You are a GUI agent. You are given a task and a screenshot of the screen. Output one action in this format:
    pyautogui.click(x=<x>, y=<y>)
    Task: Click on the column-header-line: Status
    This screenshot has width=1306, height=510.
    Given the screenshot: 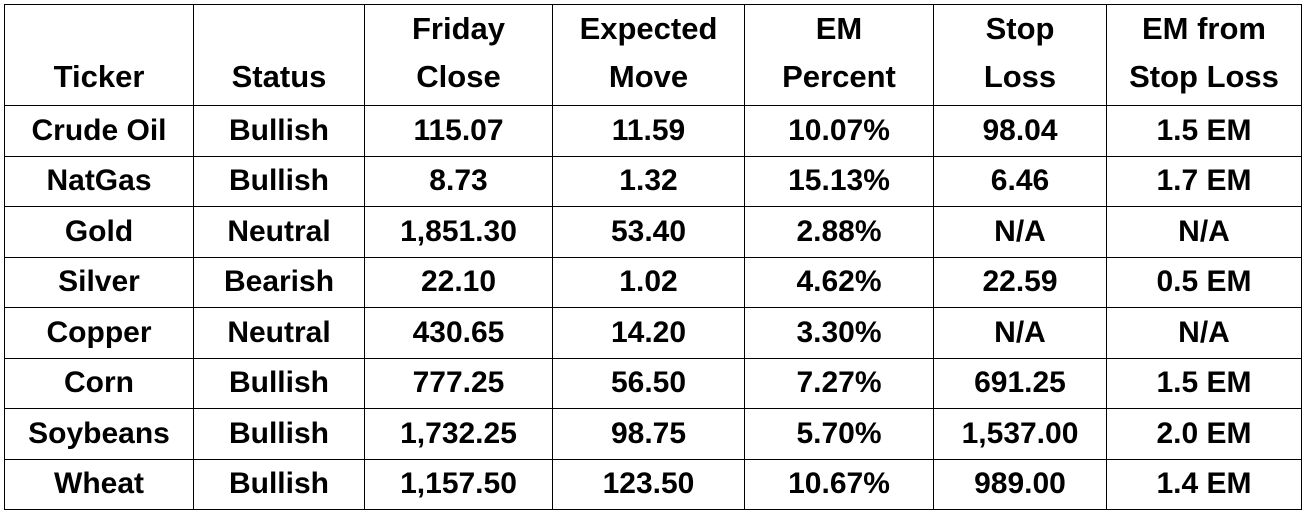 What is the action you would take?
    pyautogui.click(x=279, y=76)
    